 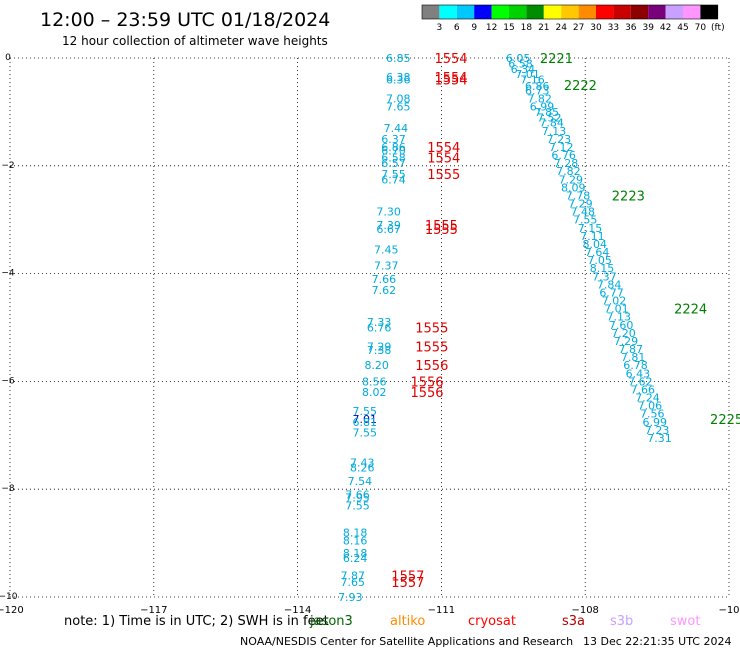 I want to click on colorbar-label: 45, so click(x=682, y=28).